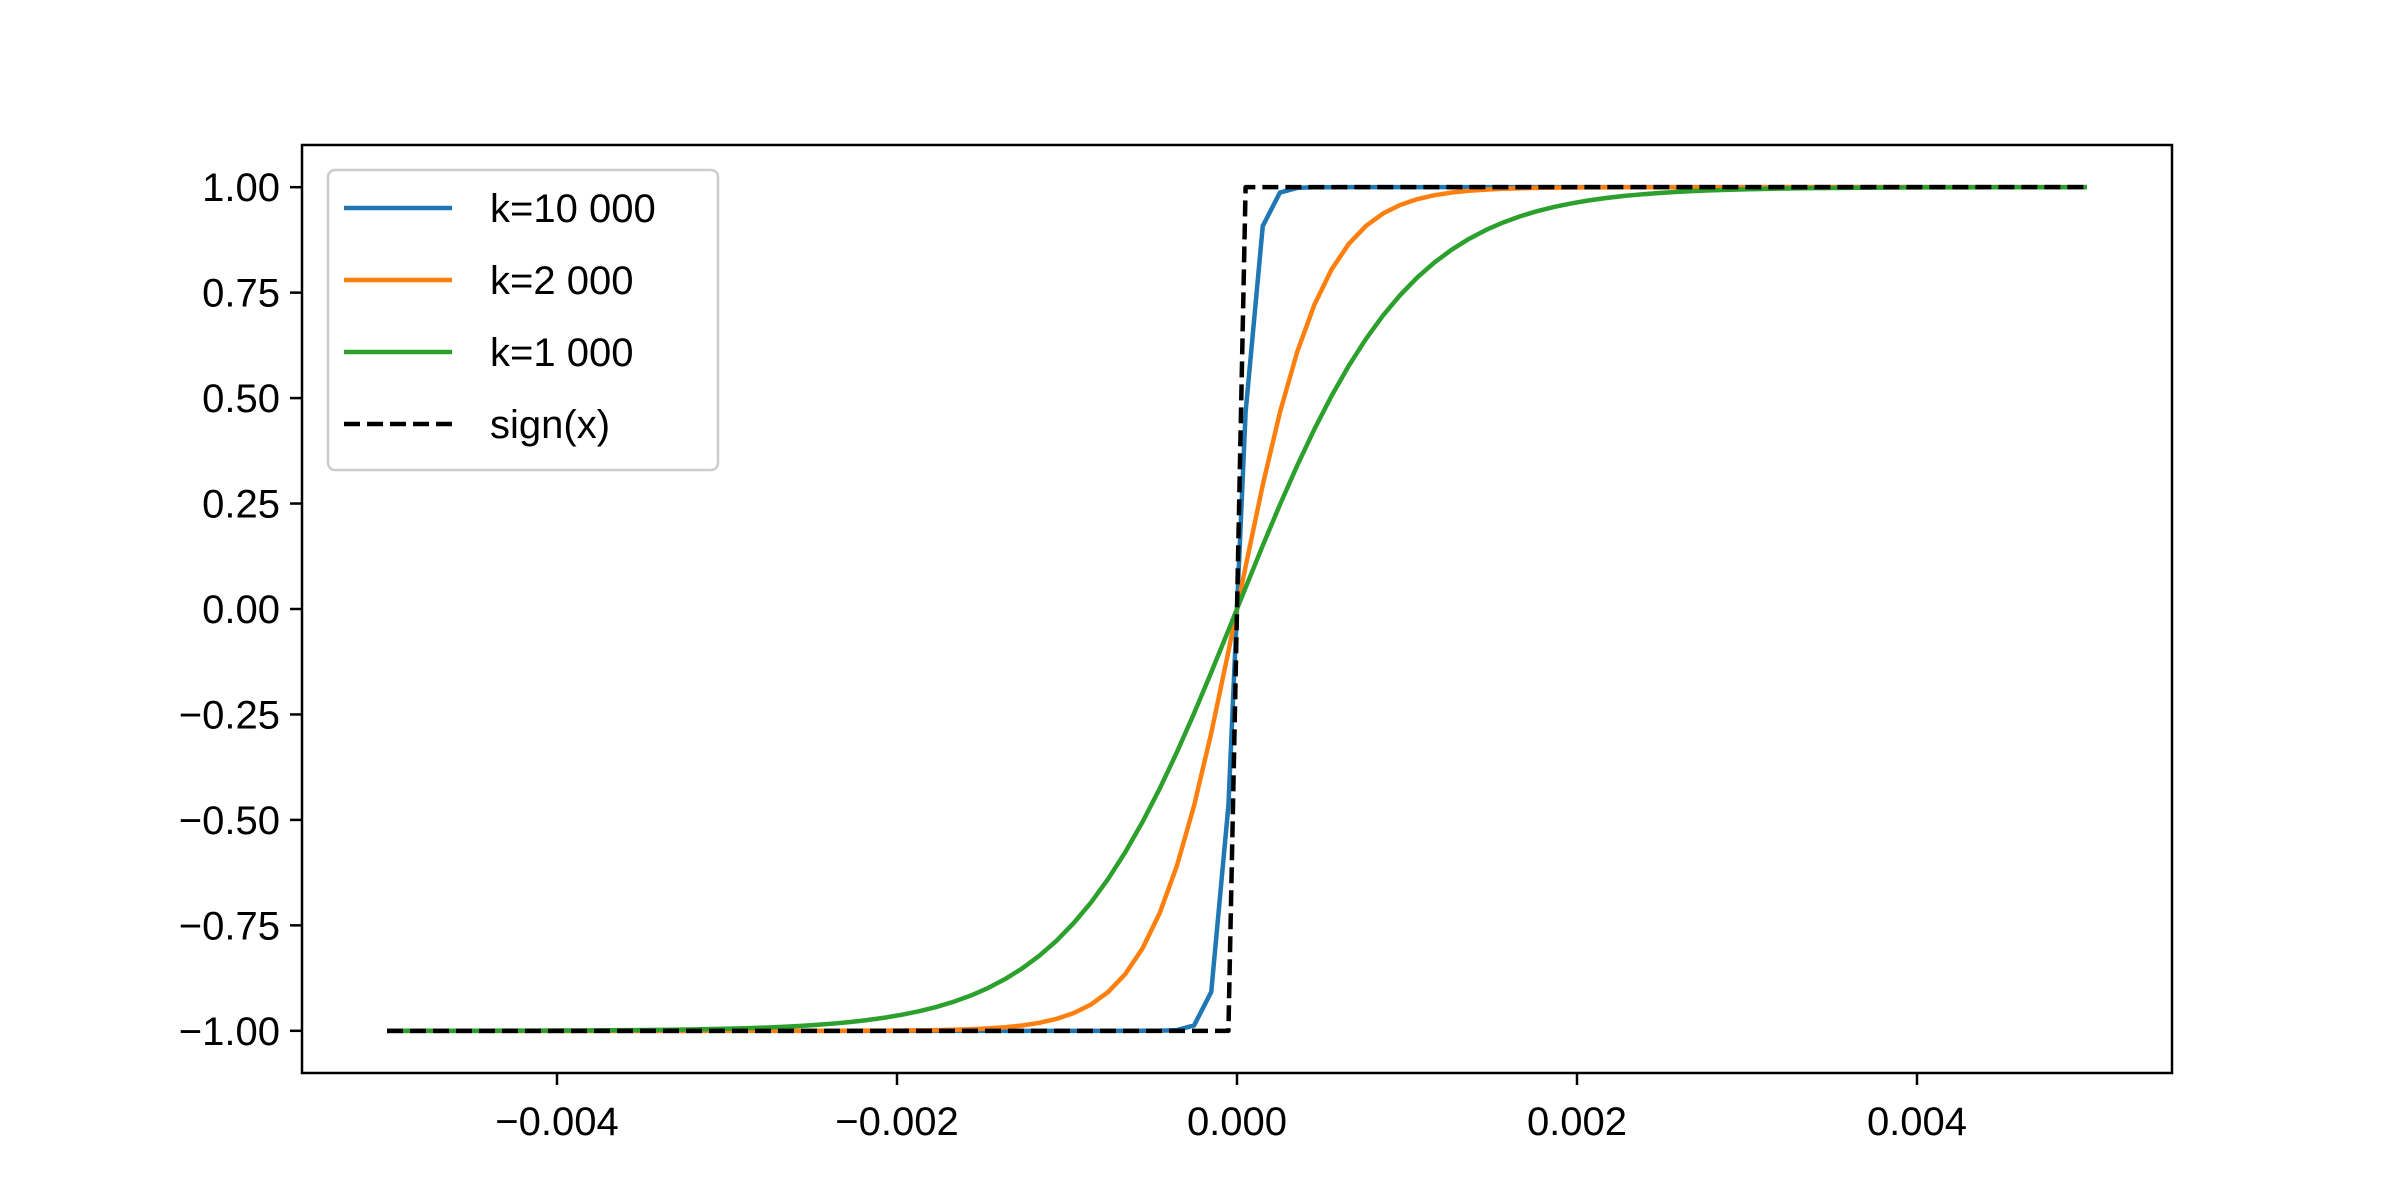 The height and width of the screenshot is (1200, 2400). I want to click on y-tick-label: 0.00, so click(241, 610).